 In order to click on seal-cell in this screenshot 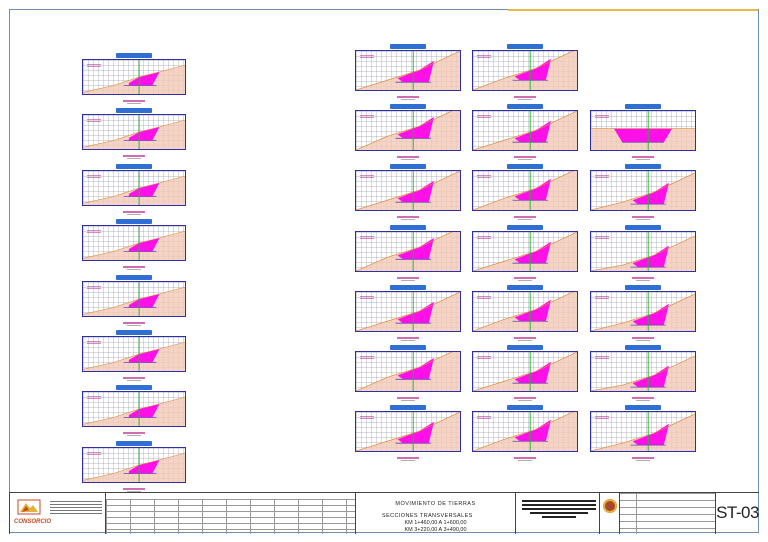, I will do `click(609, 513)`.